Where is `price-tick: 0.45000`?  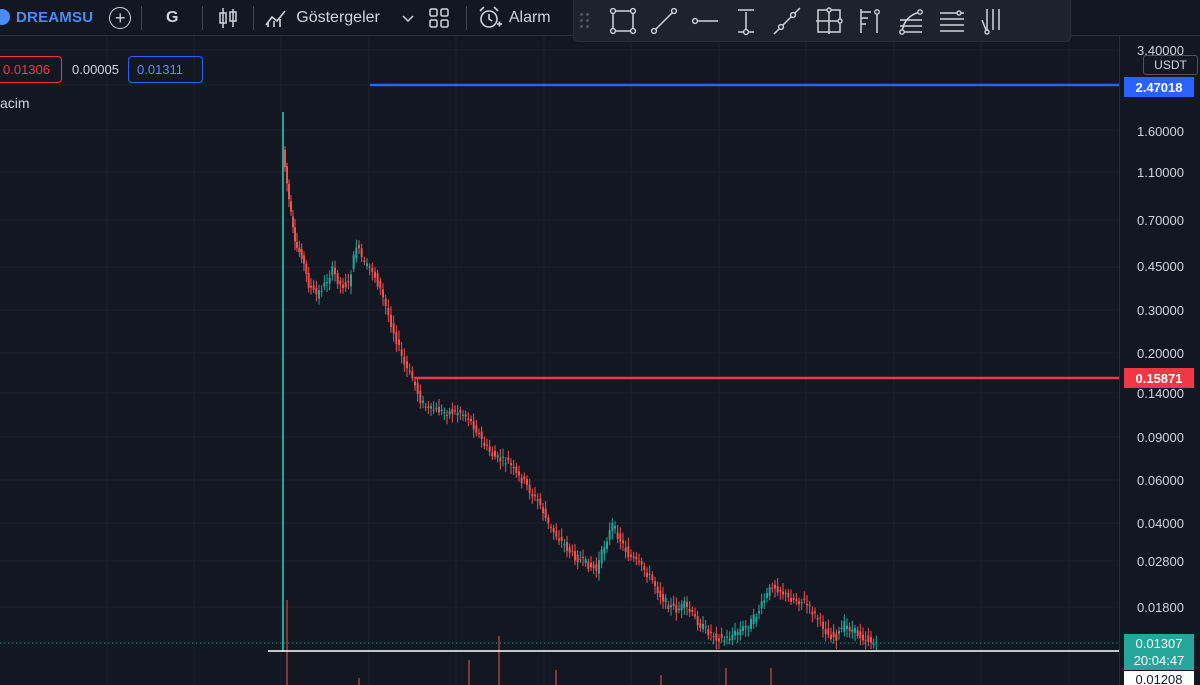 price-tick: 0.45000 is located at coordinates (1160, 266).